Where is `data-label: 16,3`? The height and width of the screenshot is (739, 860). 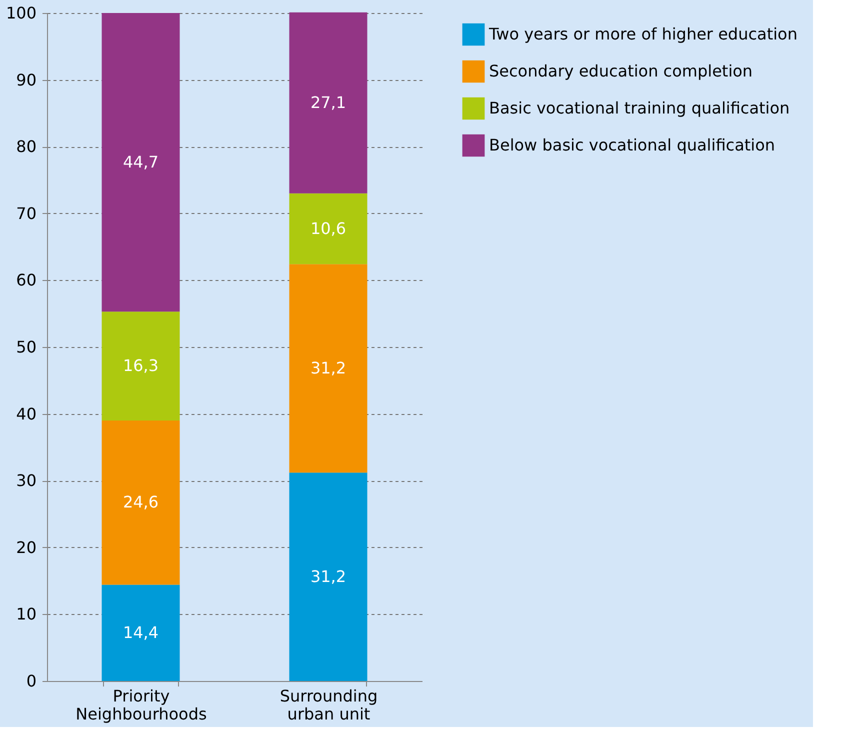
data-label: 16,3 is located at coordinates (140, 366).